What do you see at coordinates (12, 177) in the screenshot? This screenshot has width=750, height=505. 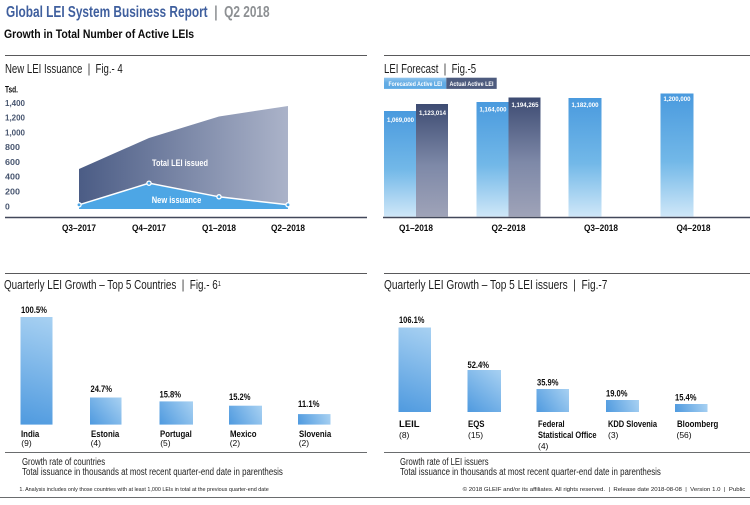 I see `svg-text: 400` at bounding box center [12, 177].